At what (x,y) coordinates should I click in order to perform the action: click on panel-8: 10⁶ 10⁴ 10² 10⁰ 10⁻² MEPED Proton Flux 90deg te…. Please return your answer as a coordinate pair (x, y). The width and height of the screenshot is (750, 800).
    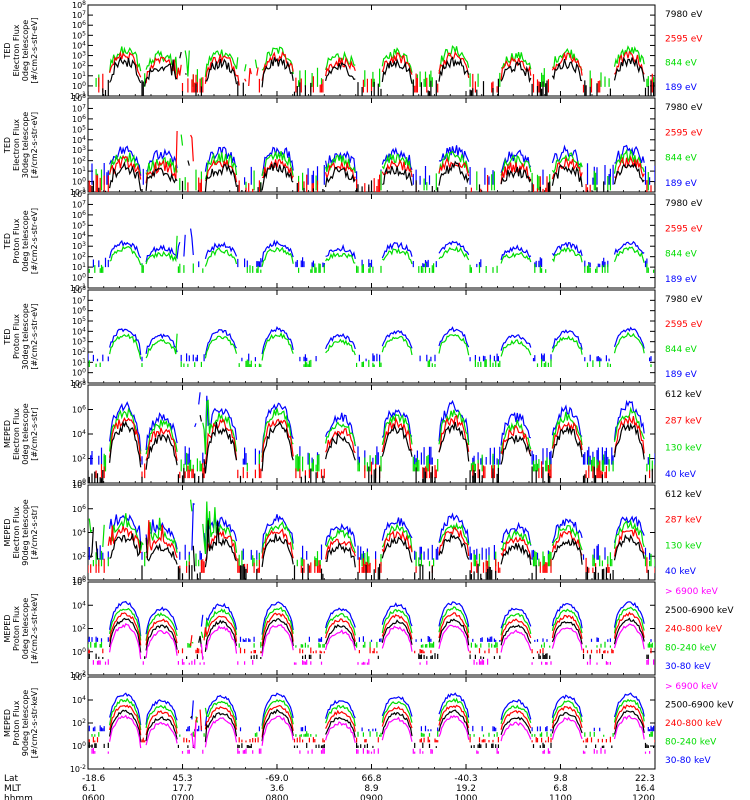
    Looking at the image, I should click on (368, 723).